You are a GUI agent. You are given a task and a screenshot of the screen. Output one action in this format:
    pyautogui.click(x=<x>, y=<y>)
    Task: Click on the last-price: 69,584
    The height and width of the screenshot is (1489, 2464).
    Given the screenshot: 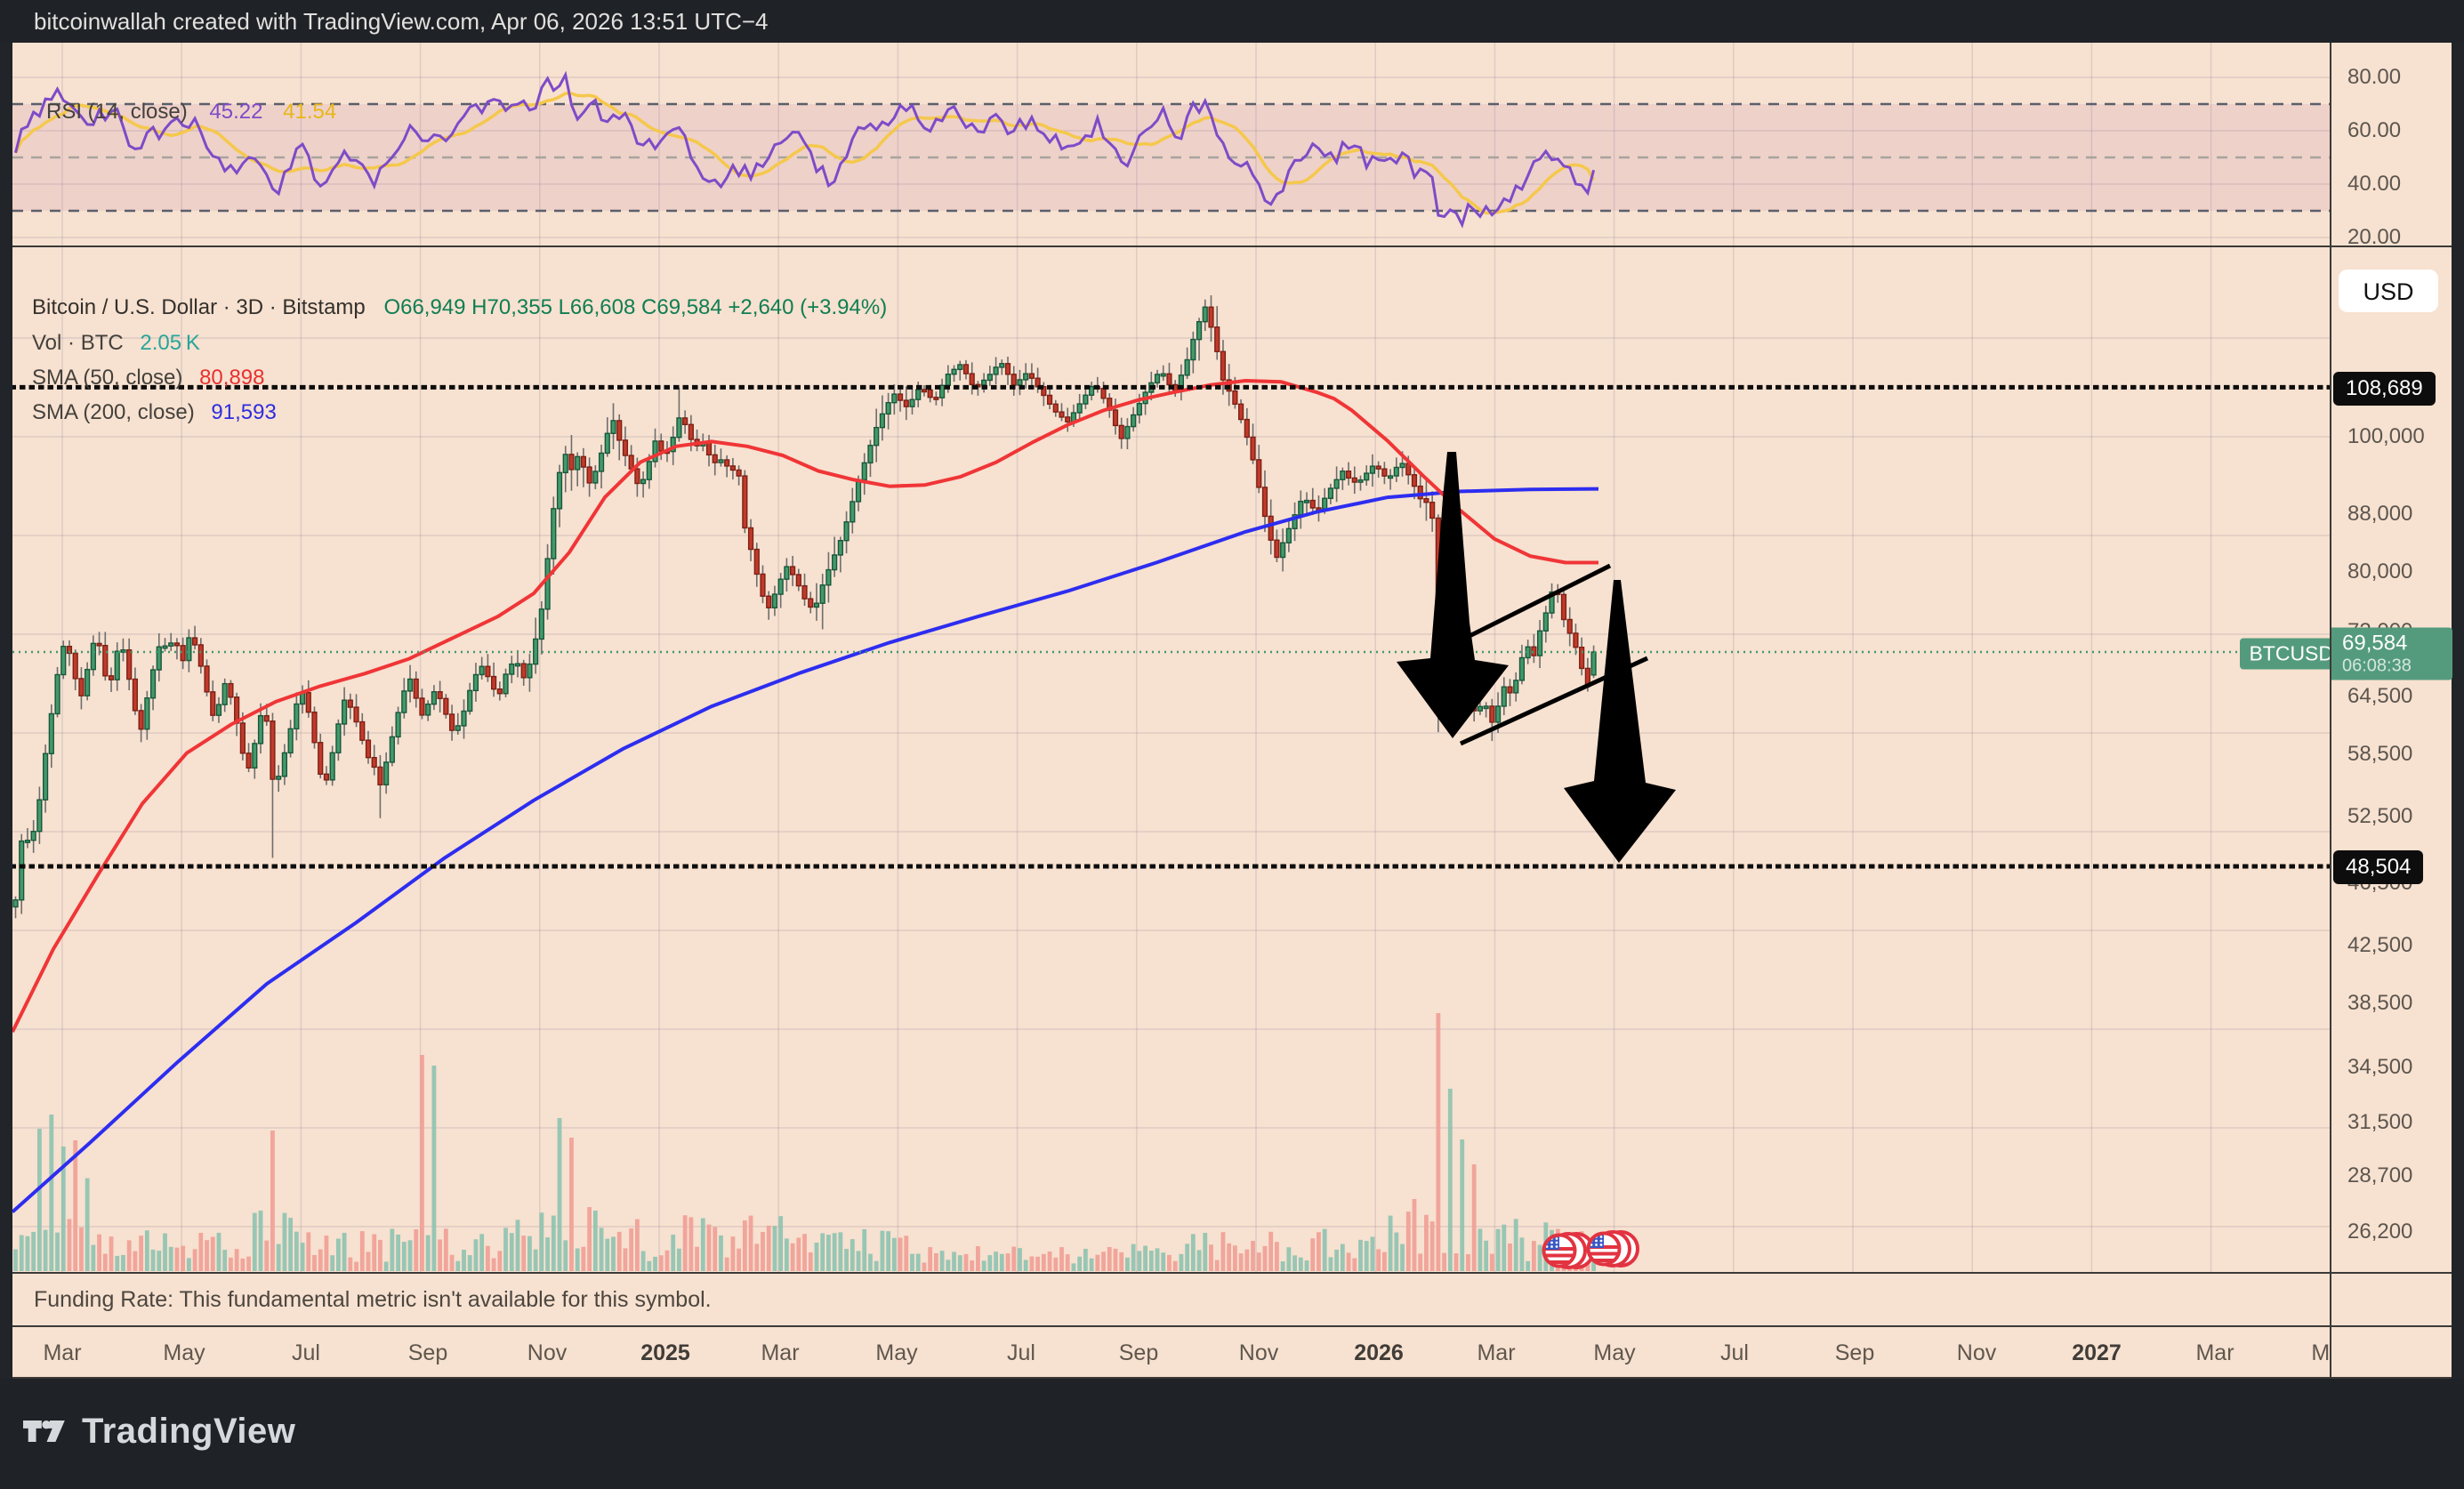 What is the action you would take?
    pyautogui.click(x=2375, y=643)
    